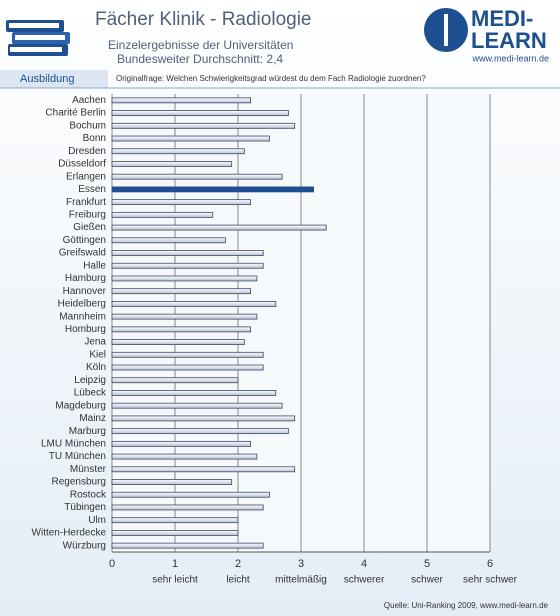  Describe the element at coordinates (446, 30) in the screenshot. I see `logo-staff` at that location.